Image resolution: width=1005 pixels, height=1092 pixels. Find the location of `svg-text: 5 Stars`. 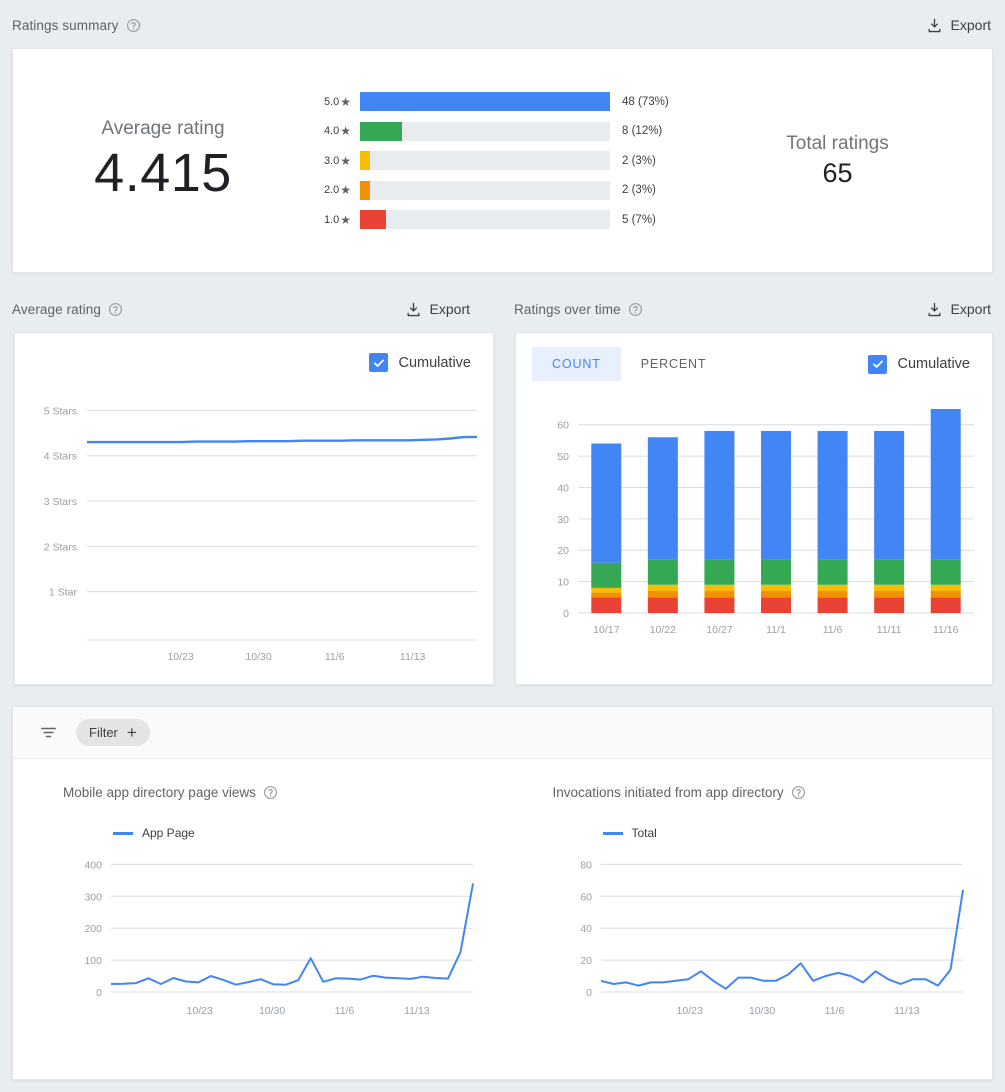

svg-text: 5 Stars is located at coordinates (60, 411).